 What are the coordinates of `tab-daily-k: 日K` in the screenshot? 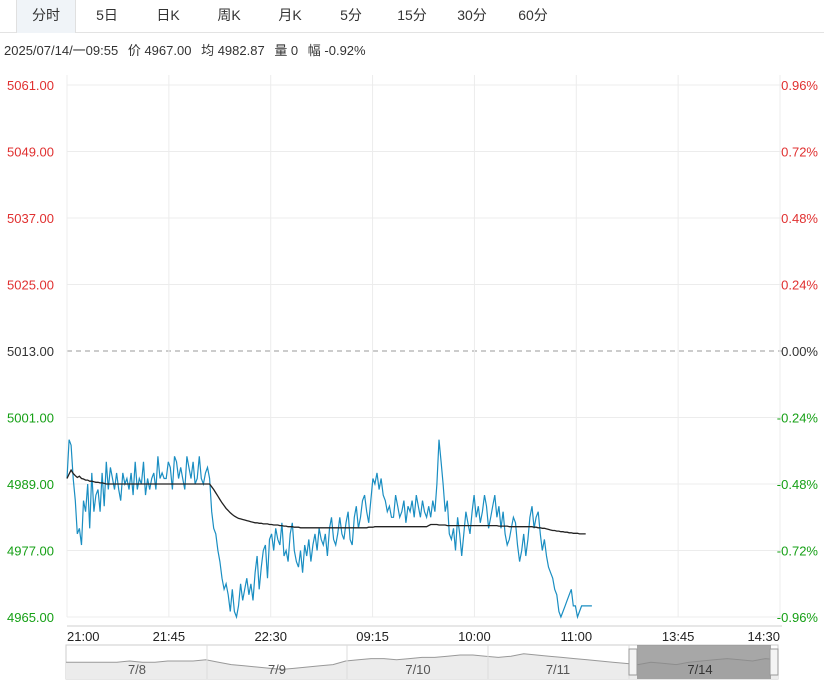 It's located at (168, 15).